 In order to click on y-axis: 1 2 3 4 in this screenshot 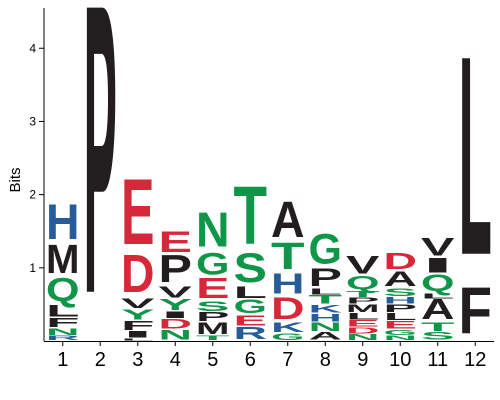, I will do `click(37, 174)`.